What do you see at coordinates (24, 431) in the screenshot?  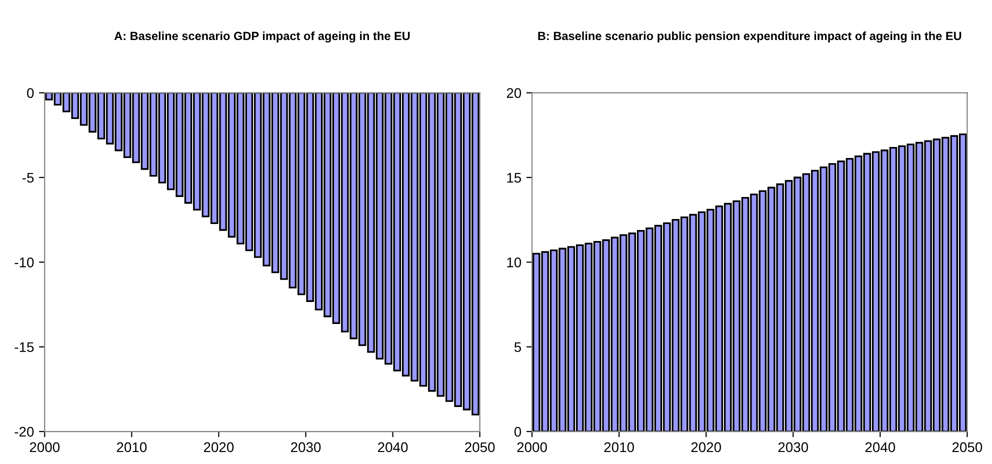 I see `y-tick-label: -20` at bounding box center [24, 431].